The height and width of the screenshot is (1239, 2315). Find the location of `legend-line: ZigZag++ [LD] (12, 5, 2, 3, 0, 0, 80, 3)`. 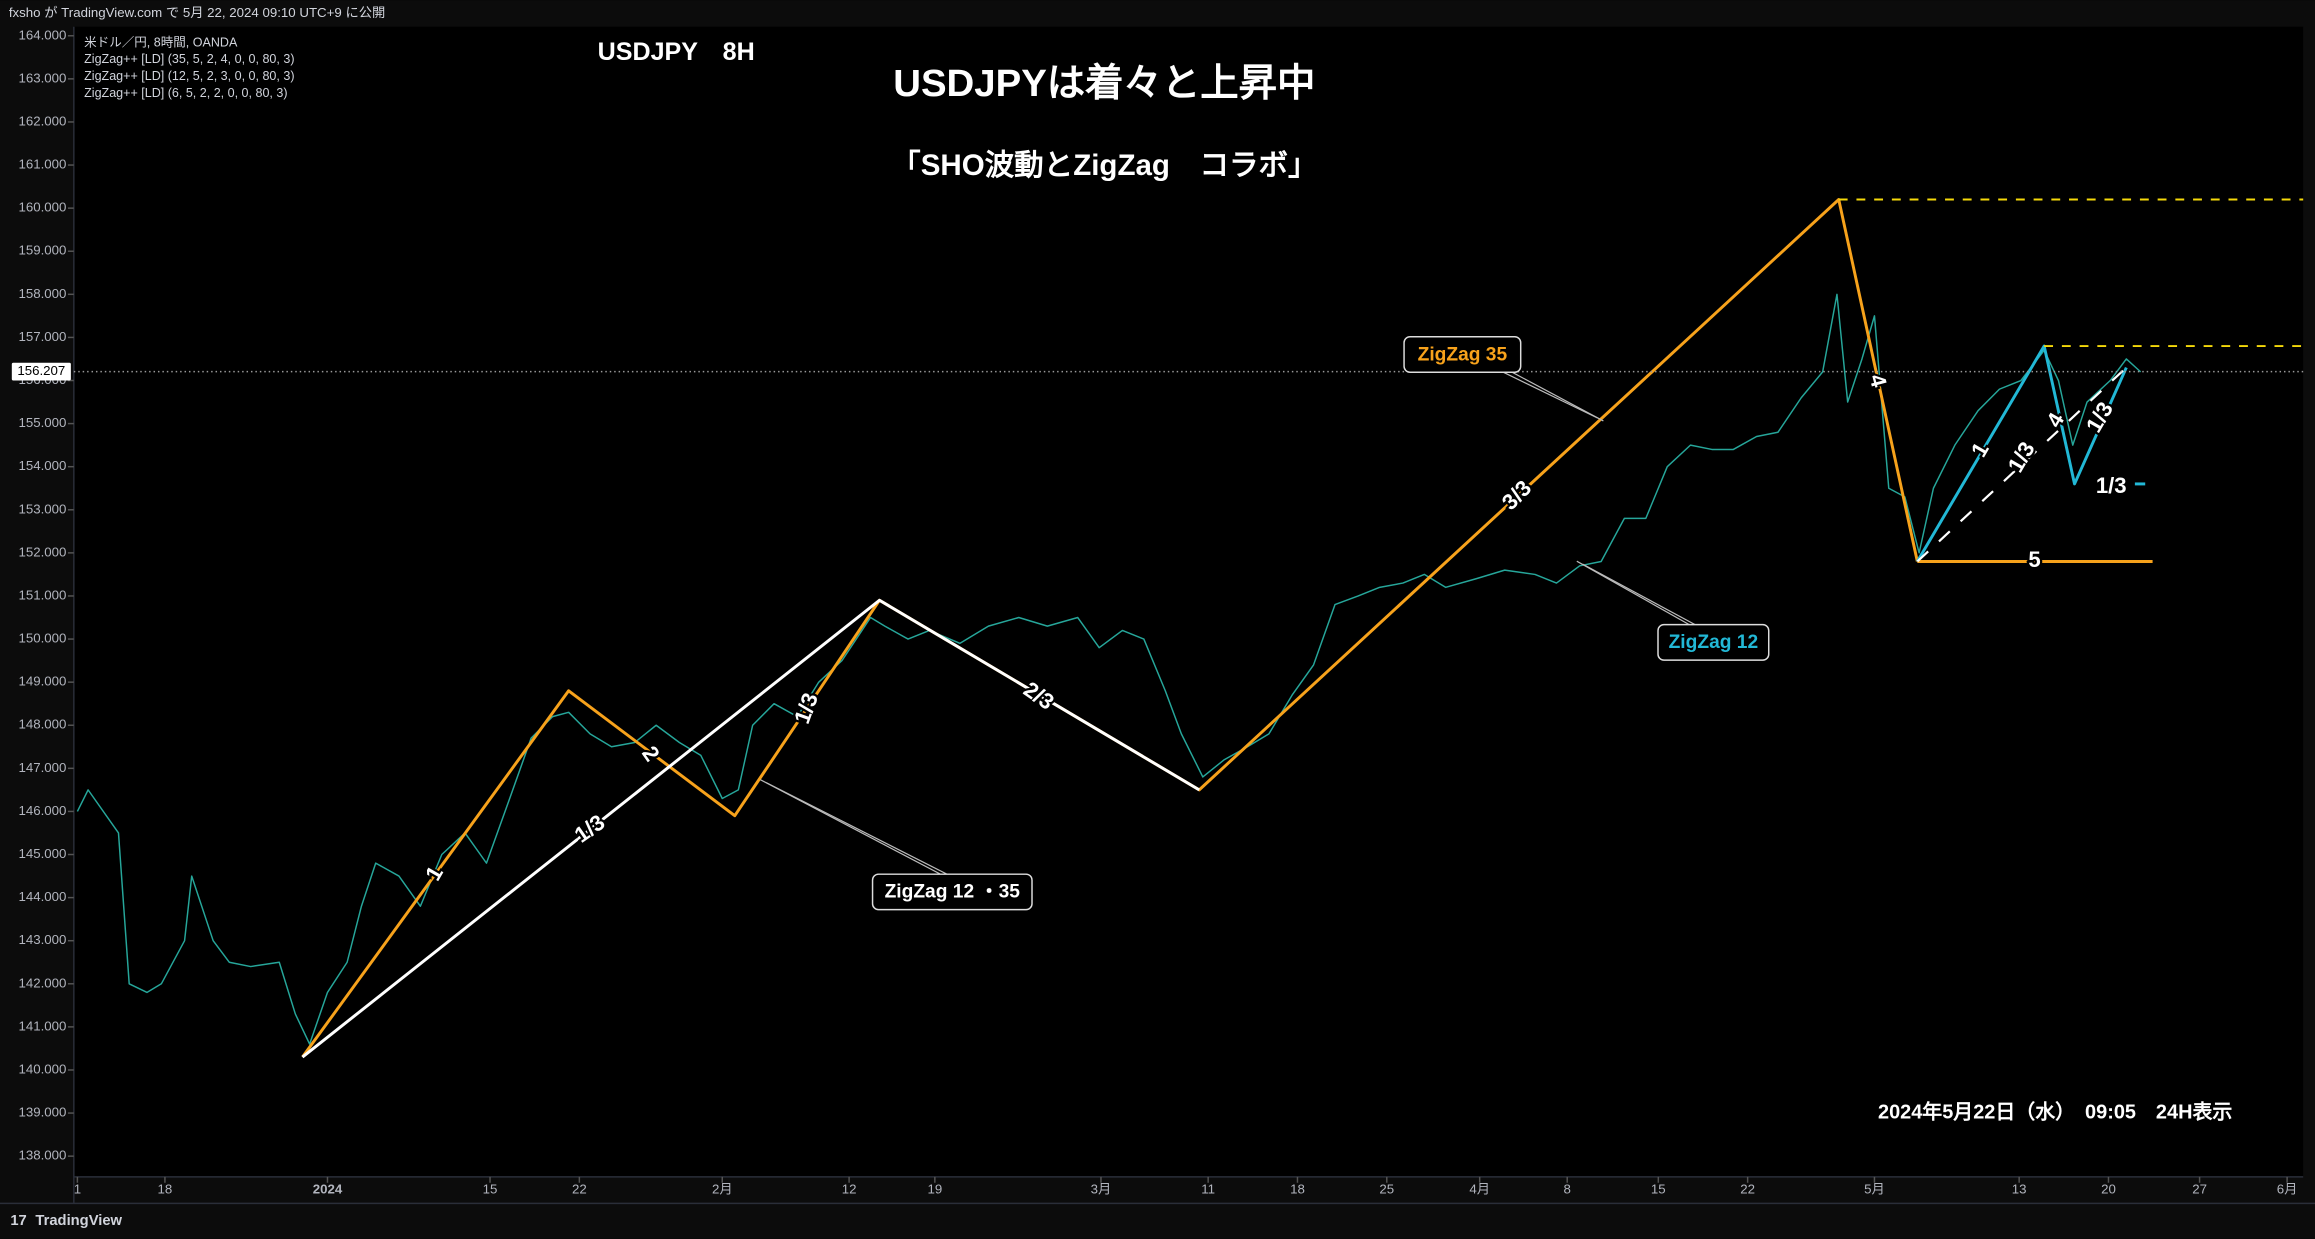

legend-line: ZigZag++ [LD] (12, 5, 2, 3, 0, 0, 80, 3) is located at coordinates (189, 76).